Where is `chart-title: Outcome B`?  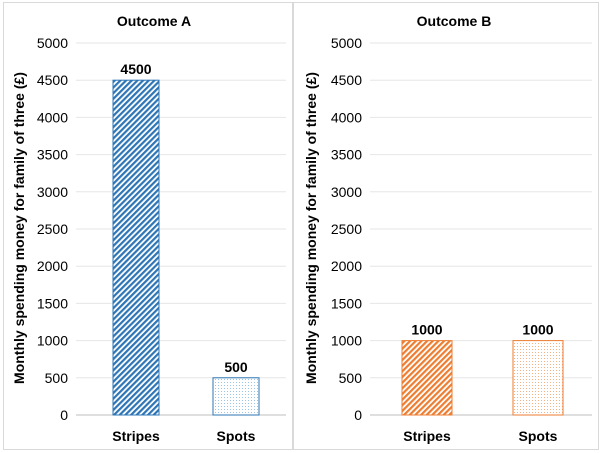 chart-title: Outcome B is located at coordinates (454, 21).